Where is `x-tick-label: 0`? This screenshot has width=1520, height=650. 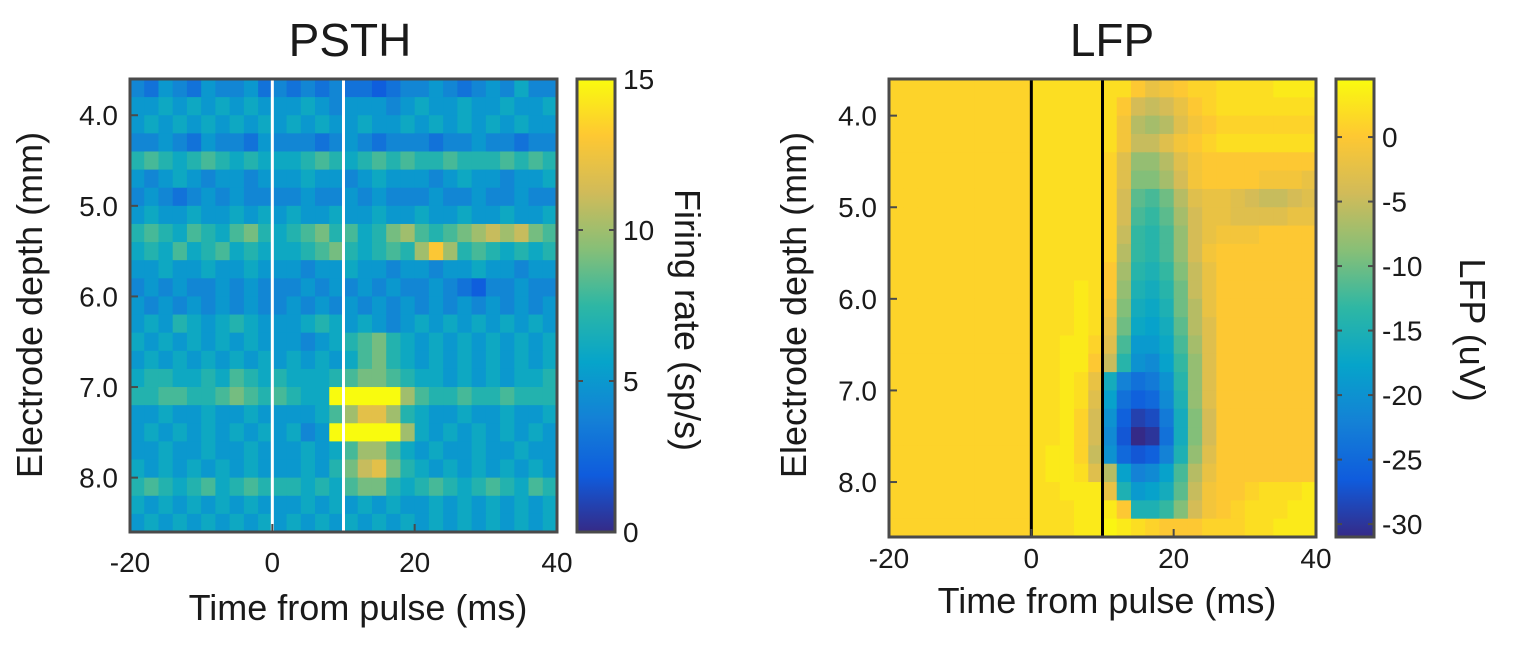 x-tick-label: 0 is located at coordinates (273, 562).